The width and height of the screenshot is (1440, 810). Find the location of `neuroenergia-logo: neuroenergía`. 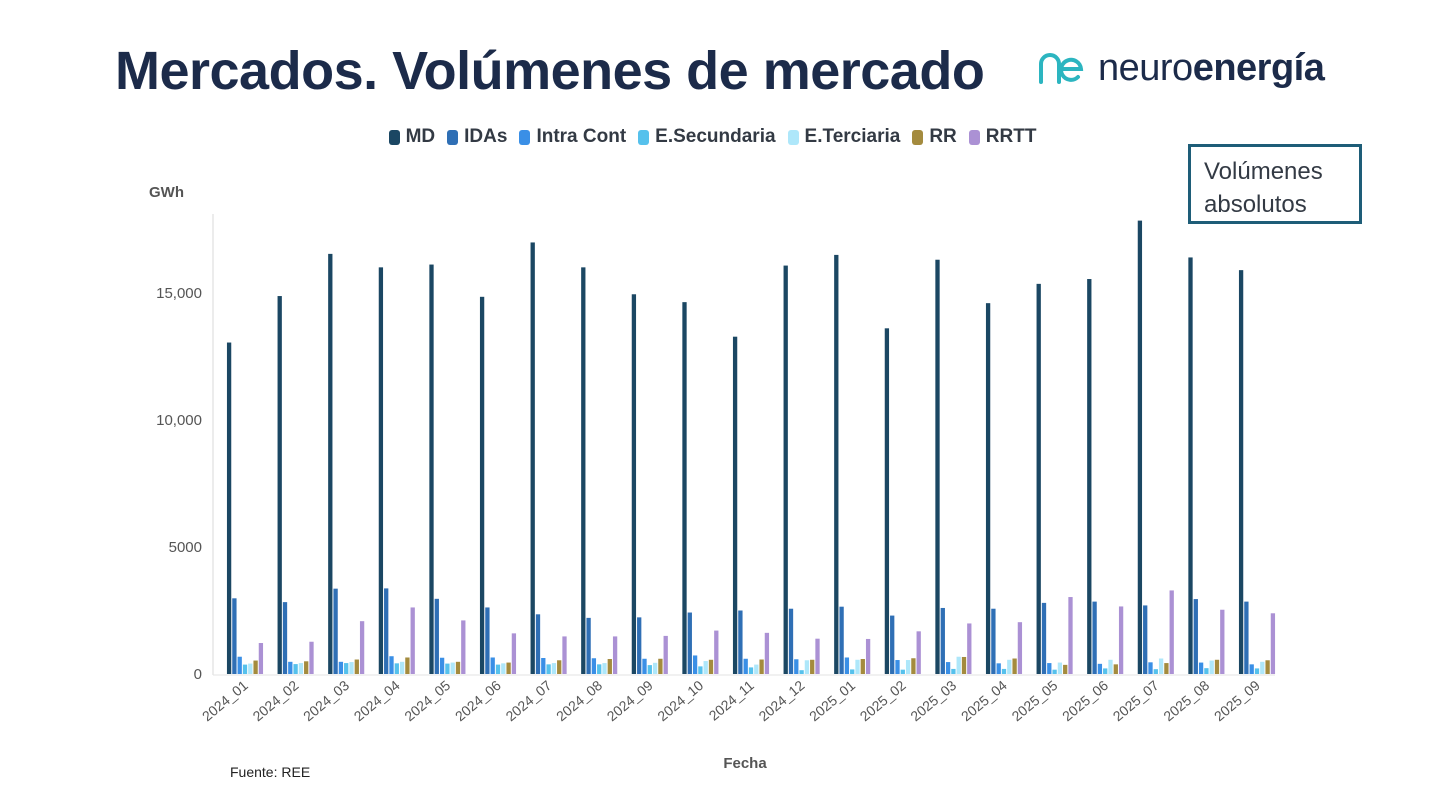

neuroenergia-logo: neuroenergía is located at coordinates (1181, 68).